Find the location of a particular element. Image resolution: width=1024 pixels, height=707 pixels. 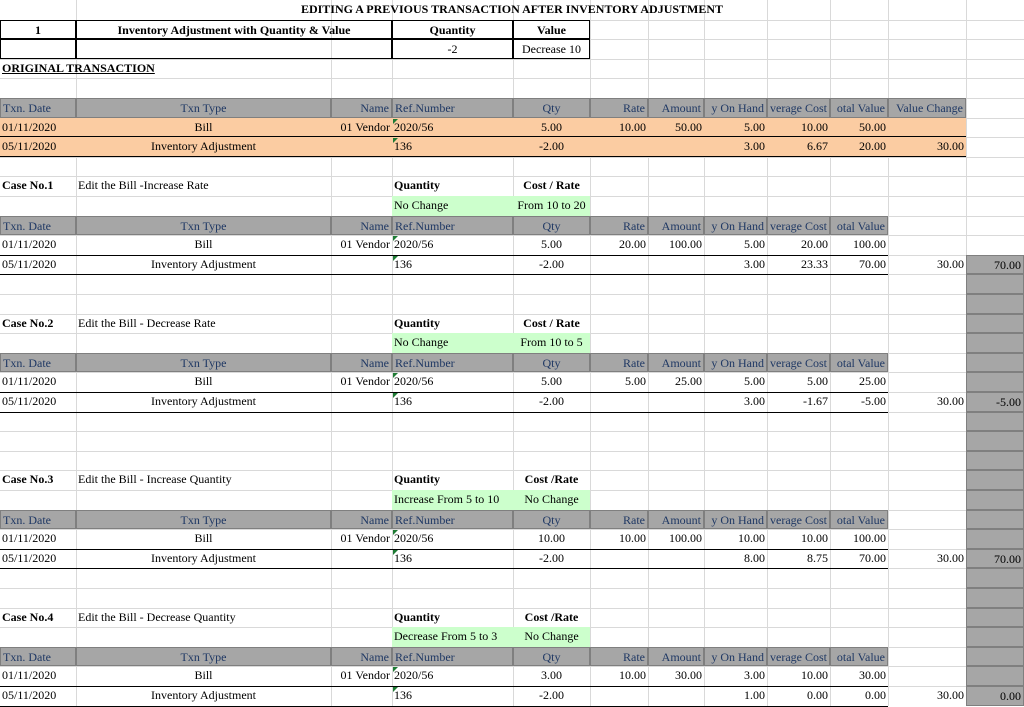

header-value-change: Value Change is located at coordinates (927, 108).